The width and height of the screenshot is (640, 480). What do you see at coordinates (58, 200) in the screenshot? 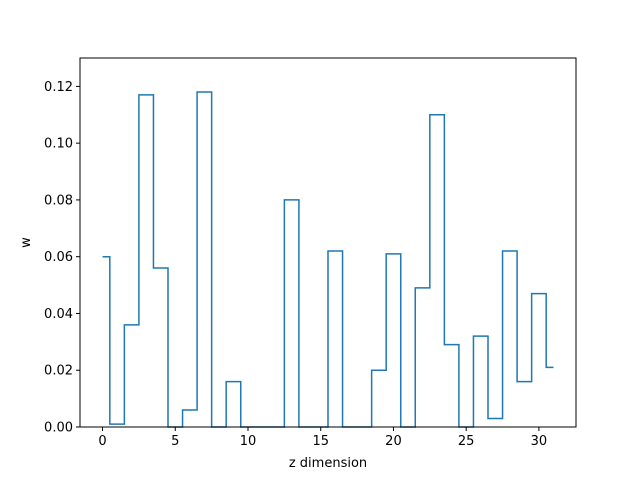
I see `y-tick-label: 0.08` at bounding box center [58, 200].